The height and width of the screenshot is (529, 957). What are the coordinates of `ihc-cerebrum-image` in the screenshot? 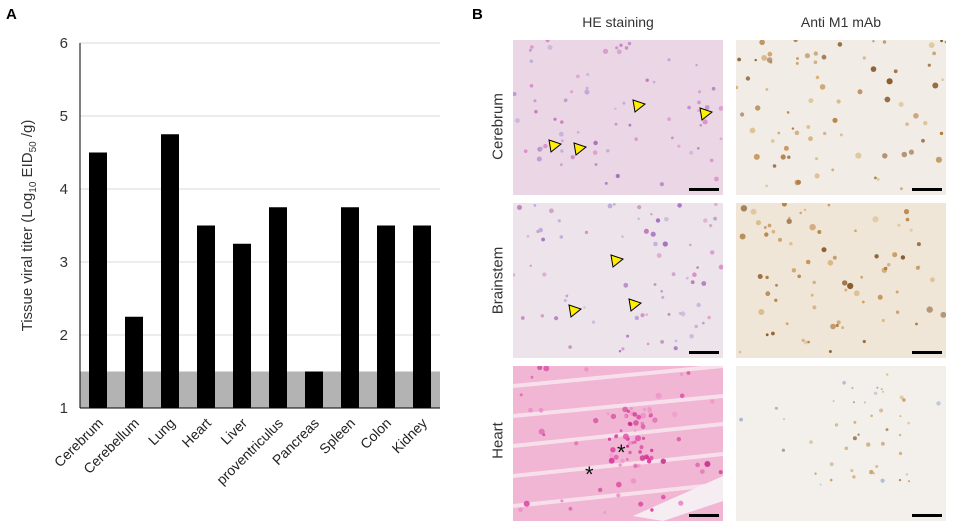 It's located at (841, 117).